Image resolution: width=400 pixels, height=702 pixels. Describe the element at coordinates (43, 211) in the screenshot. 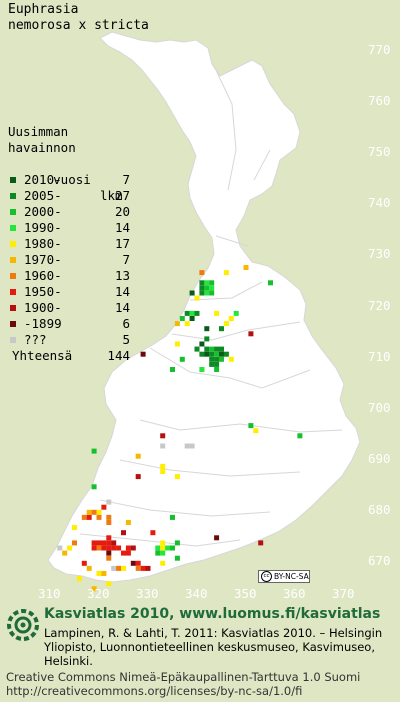

I see `legend-year-label: 2000-` at that location.